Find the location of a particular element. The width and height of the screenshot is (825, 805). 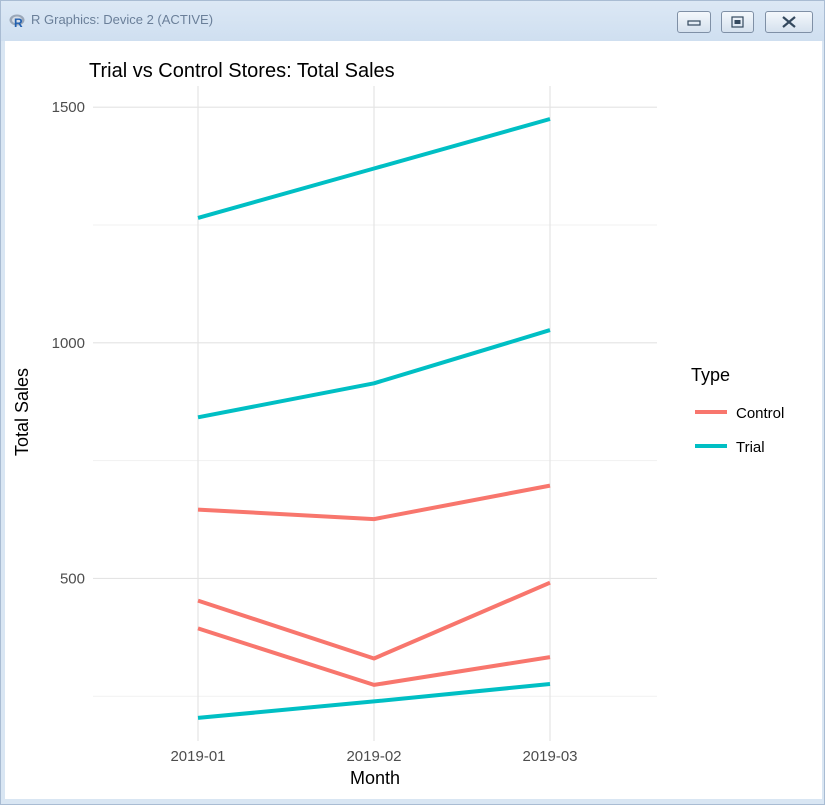

window-title: R Graphics: Device 2 (ACTIVE) is located at coordinates (122, 19).